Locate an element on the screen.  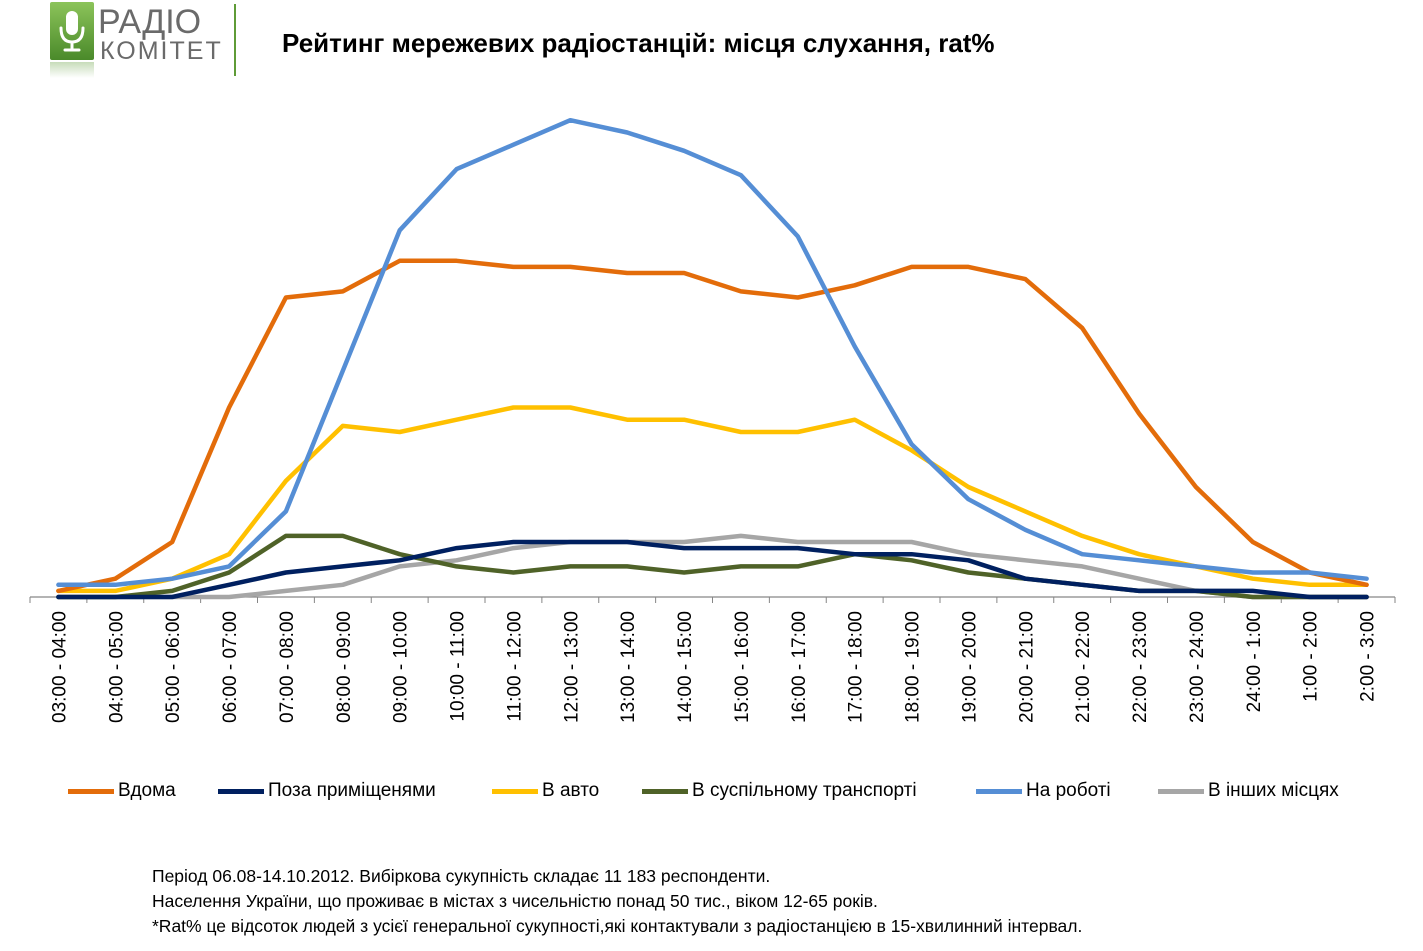
legend-item: Вдома is located at coordinates (122, 791).